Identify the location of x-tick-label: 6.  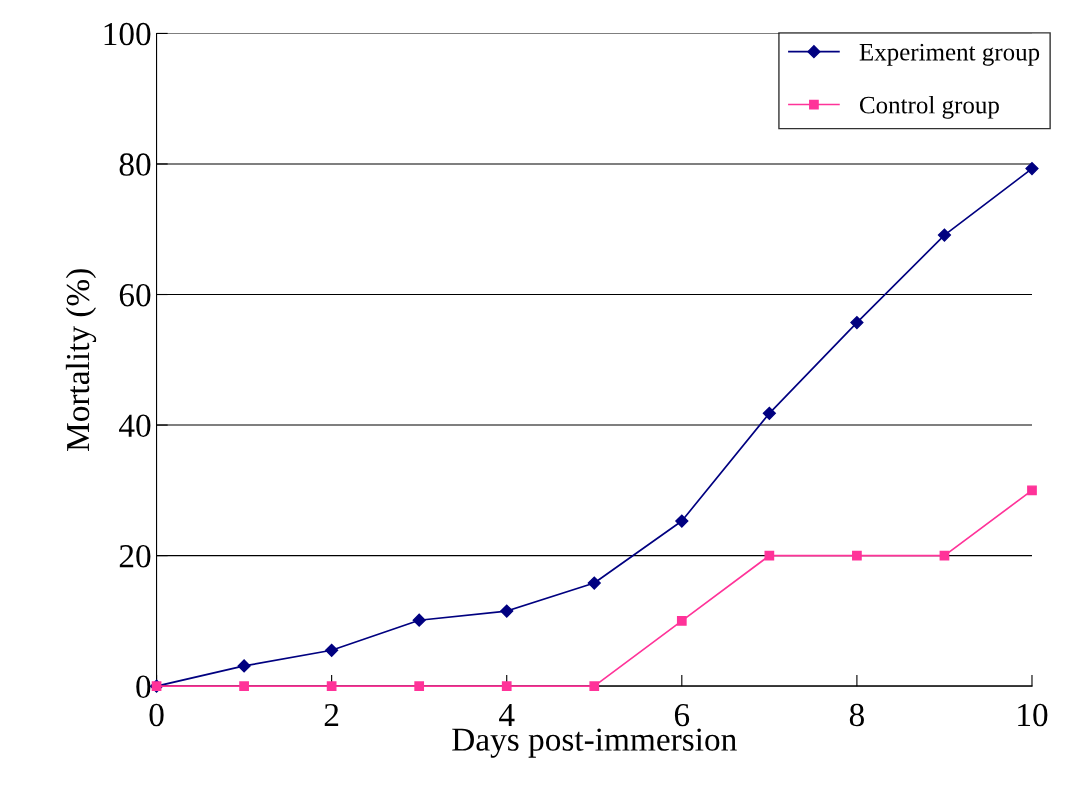
(682, 715).